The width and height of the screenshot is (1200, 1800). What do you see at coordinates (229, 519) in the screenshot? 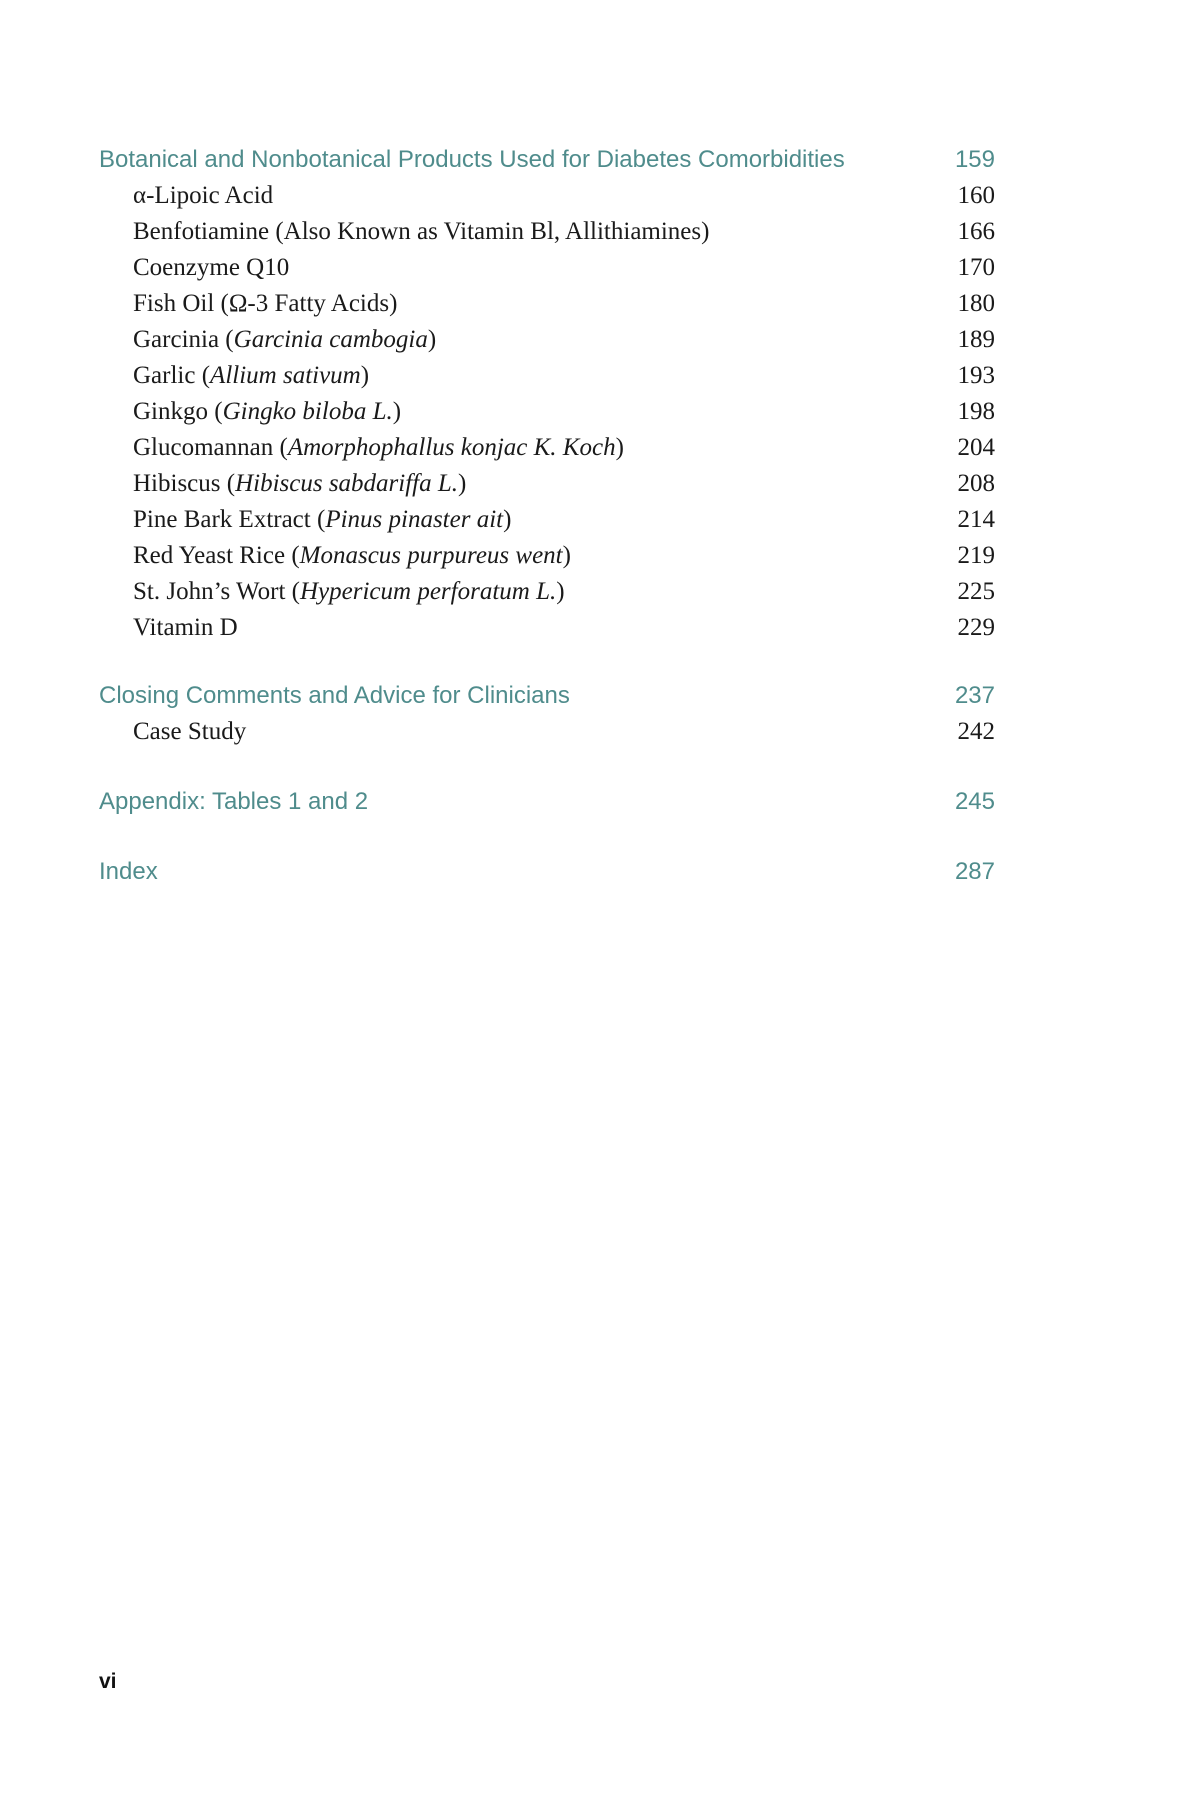
I see `entry-text: Pine Bark Extract (` at bounding box center [229, 519].